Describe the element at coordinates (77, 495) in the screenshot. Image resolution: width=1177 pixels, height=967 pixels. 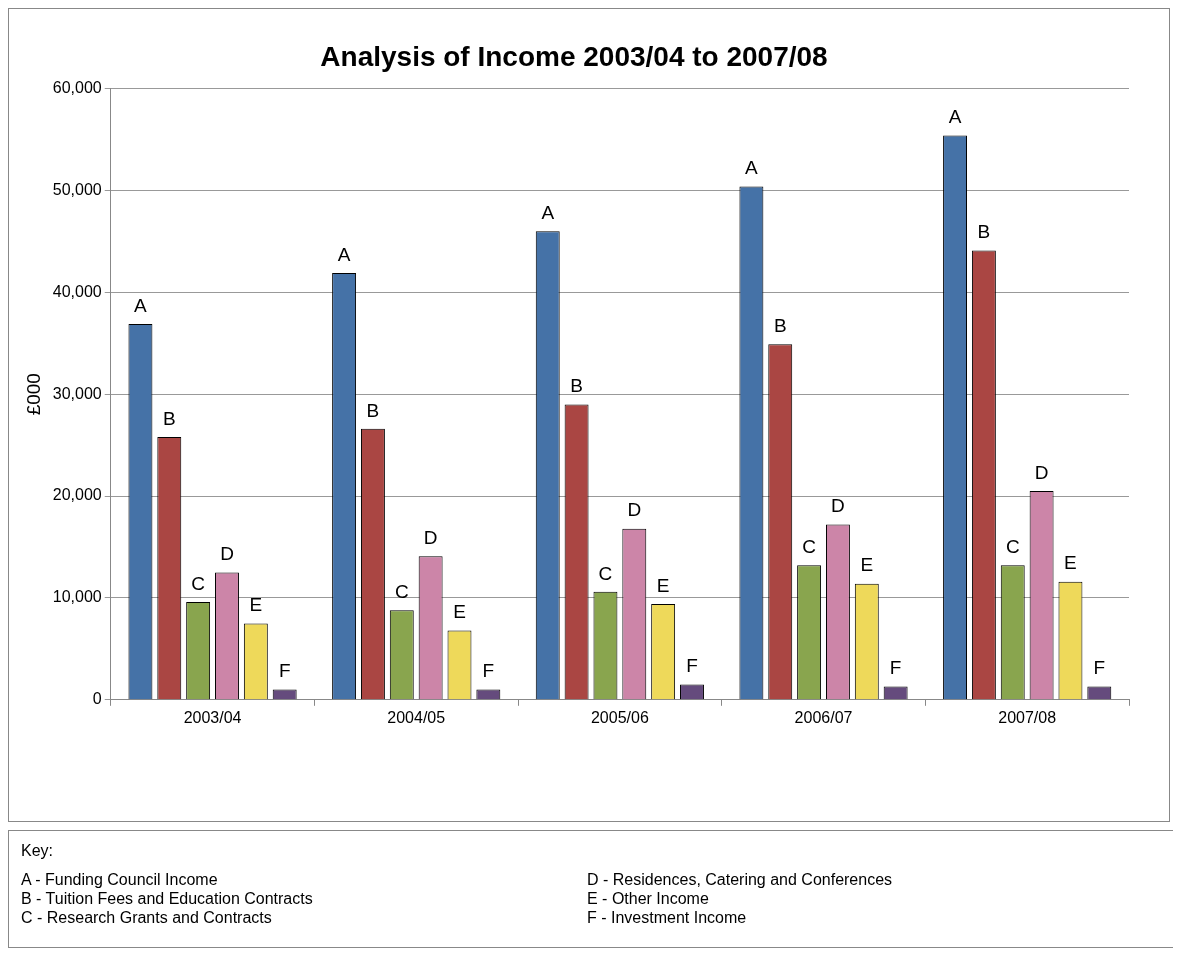
I see `y-tick-label: 20,000` at that location.